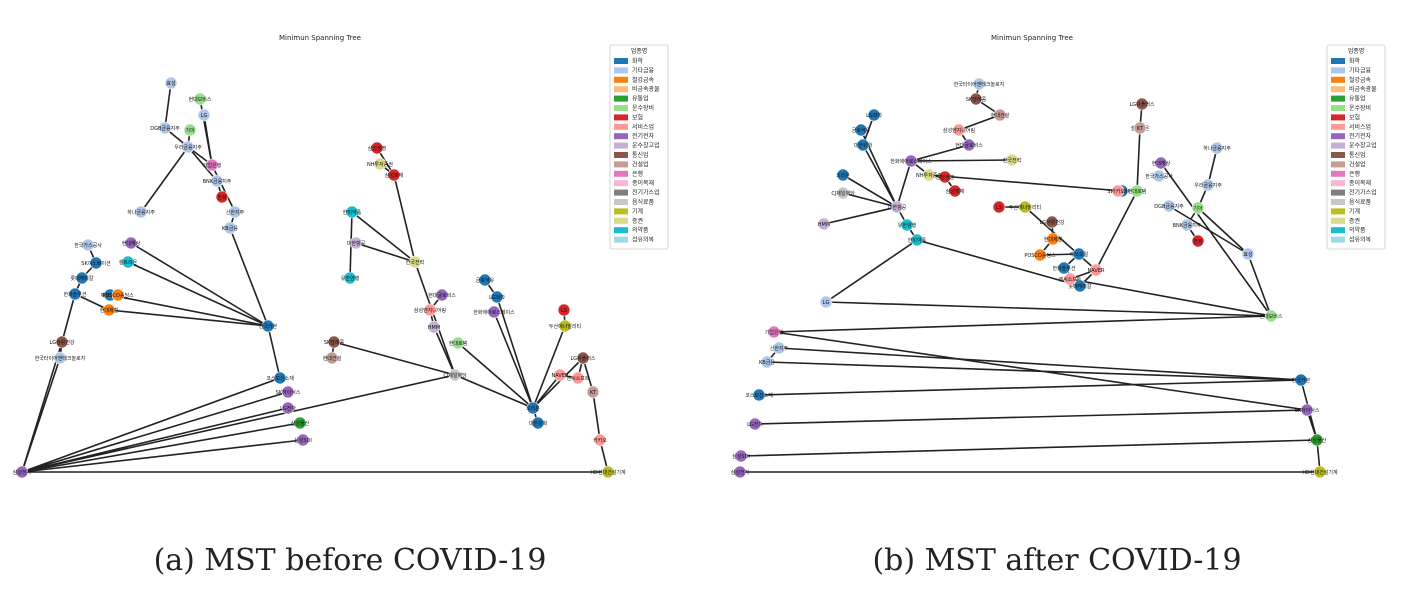 Image resolution: width=1407 pixels, height=612 pixels. I want to click on mst-node: 우리금융지주, so click(1208, 185).